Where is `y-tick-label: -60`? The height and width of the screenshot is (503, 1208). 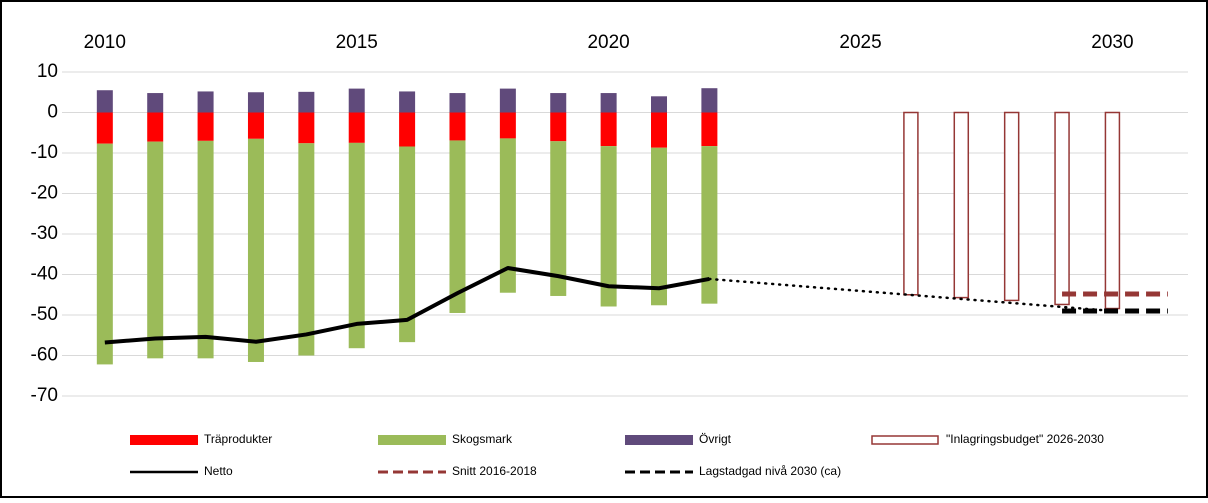 y-tick-label: -60 is located at coordinates (44, 355).